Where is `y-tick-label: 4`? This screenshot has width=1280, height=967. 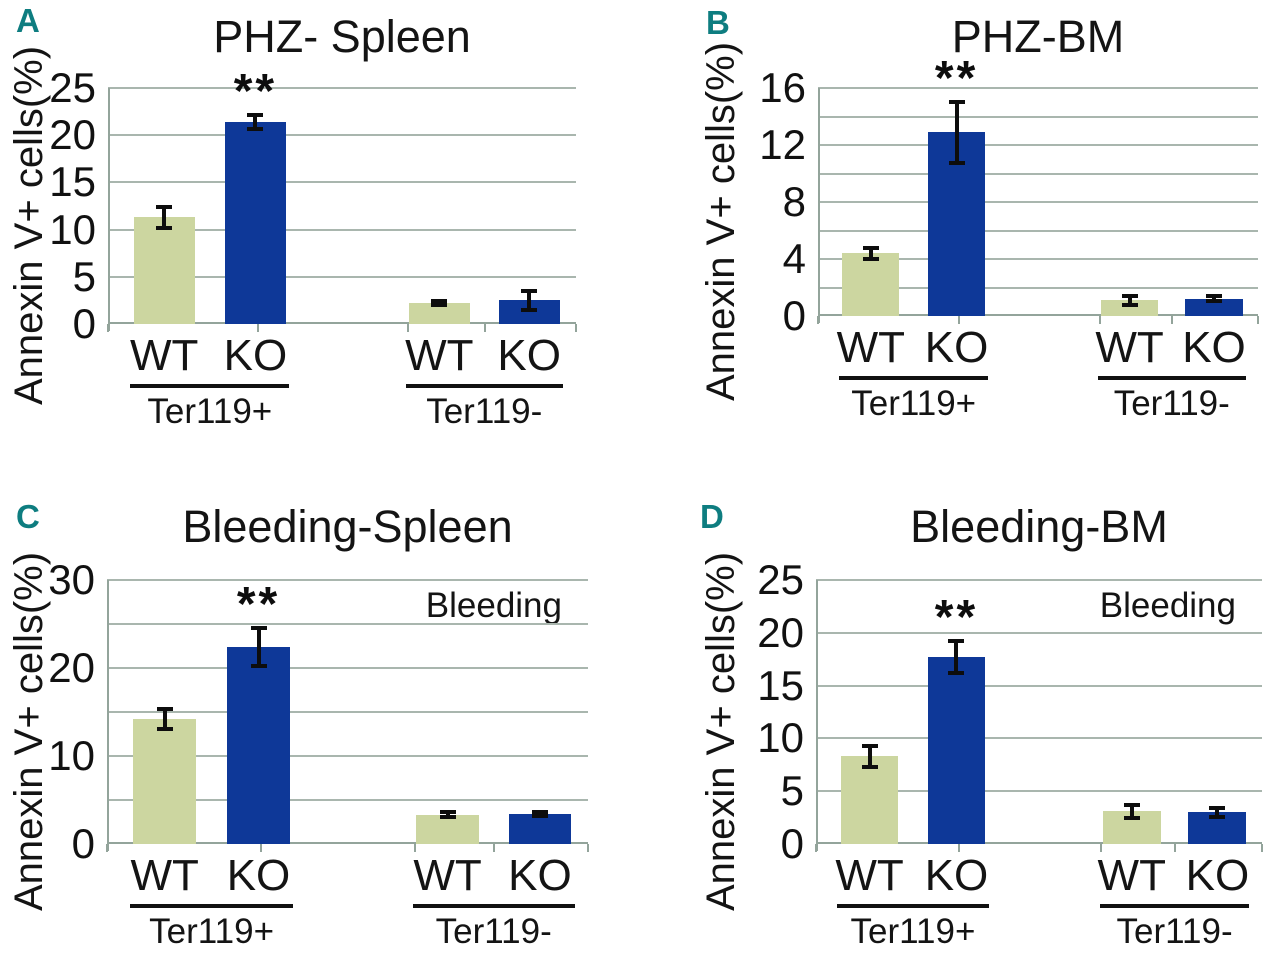 y-tick-label: 4 is located at coordinates (794, 258).